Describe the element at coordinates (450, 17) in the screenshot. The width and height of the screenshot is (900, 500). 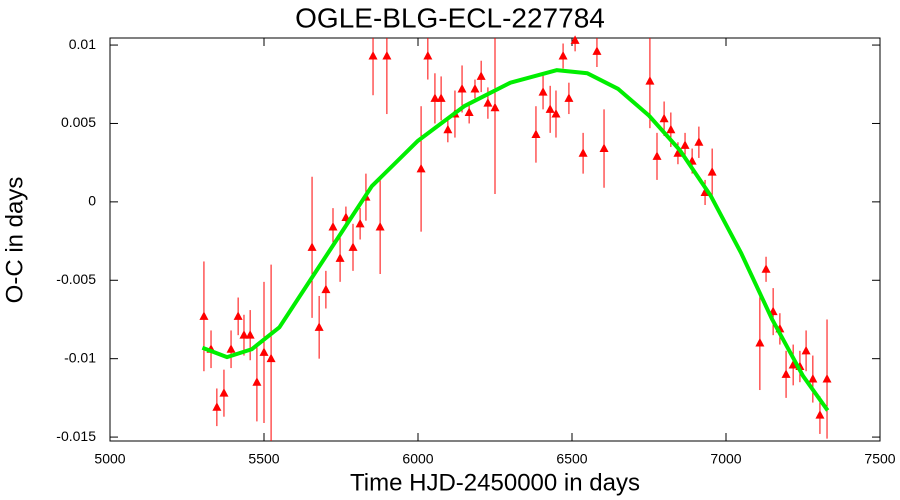
I see `chart-title: OGLE-BLG-ECL-227784` at that location.